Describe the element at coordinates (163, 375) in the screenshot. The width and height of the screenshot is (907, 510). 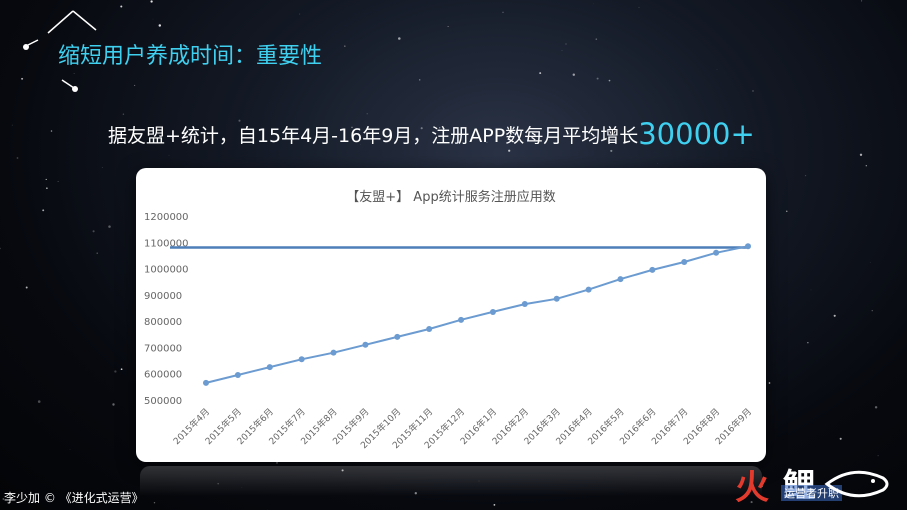
I see `y-tick-label: 600000` at that location.